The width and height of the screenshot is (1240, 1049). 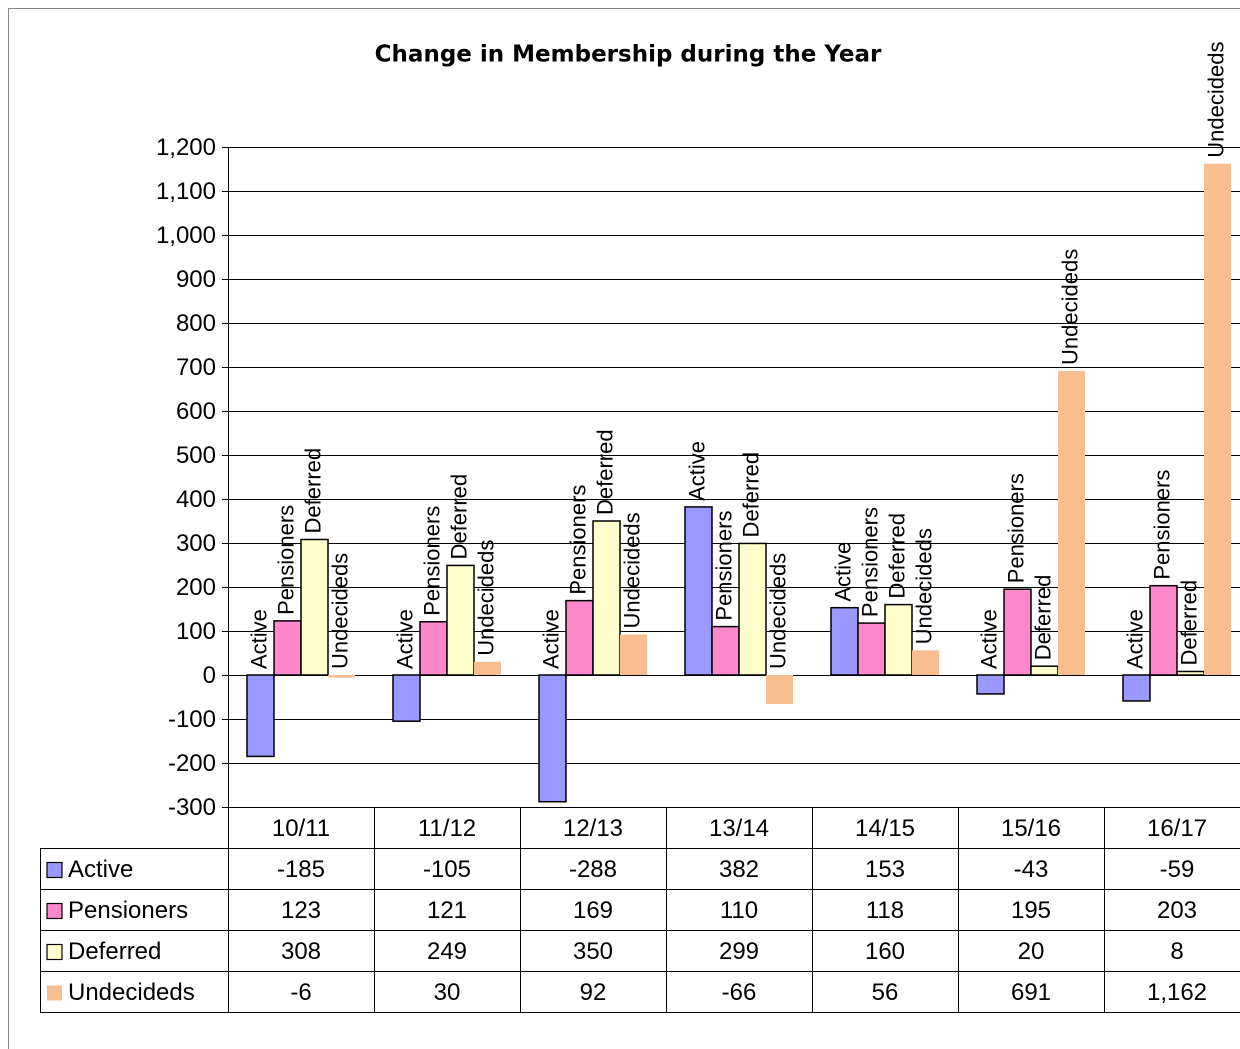 What do you see at coordinates (301, 869) in the screenshot?
I see `table-value: -185` at bounding box center [301, 869].